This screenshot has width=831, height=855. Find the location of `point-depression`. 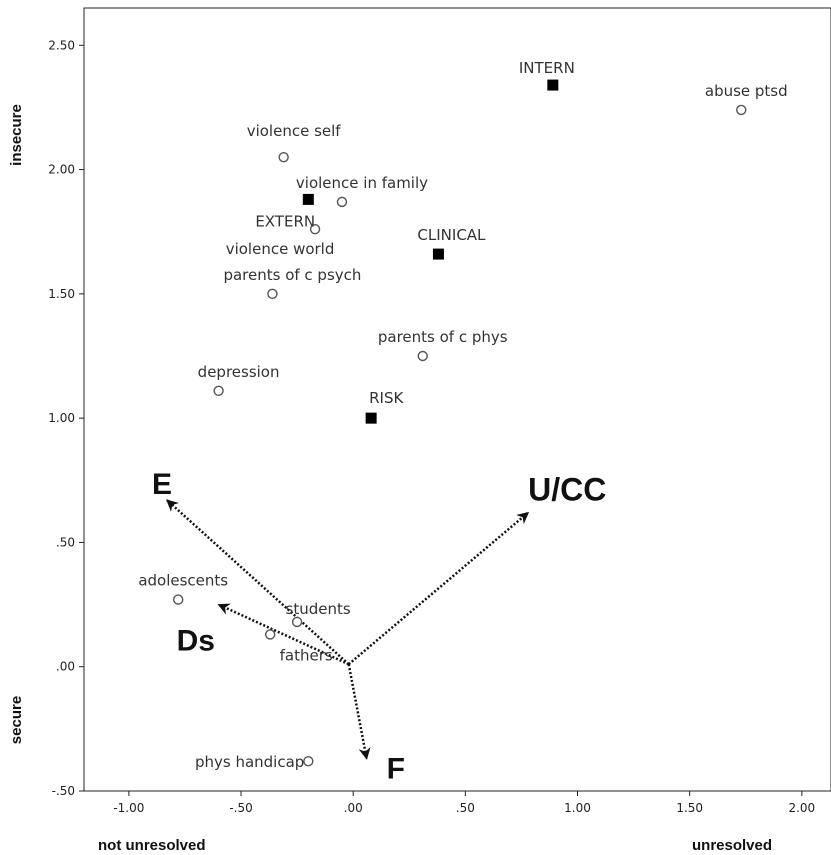

point-depression is located at coordinates (218, 390).